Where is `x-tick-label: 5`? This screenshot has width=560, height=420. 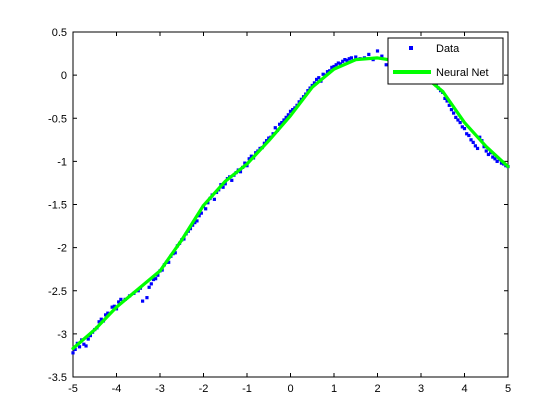 x-tick-label: 5 is located at coordinates (508, 389).